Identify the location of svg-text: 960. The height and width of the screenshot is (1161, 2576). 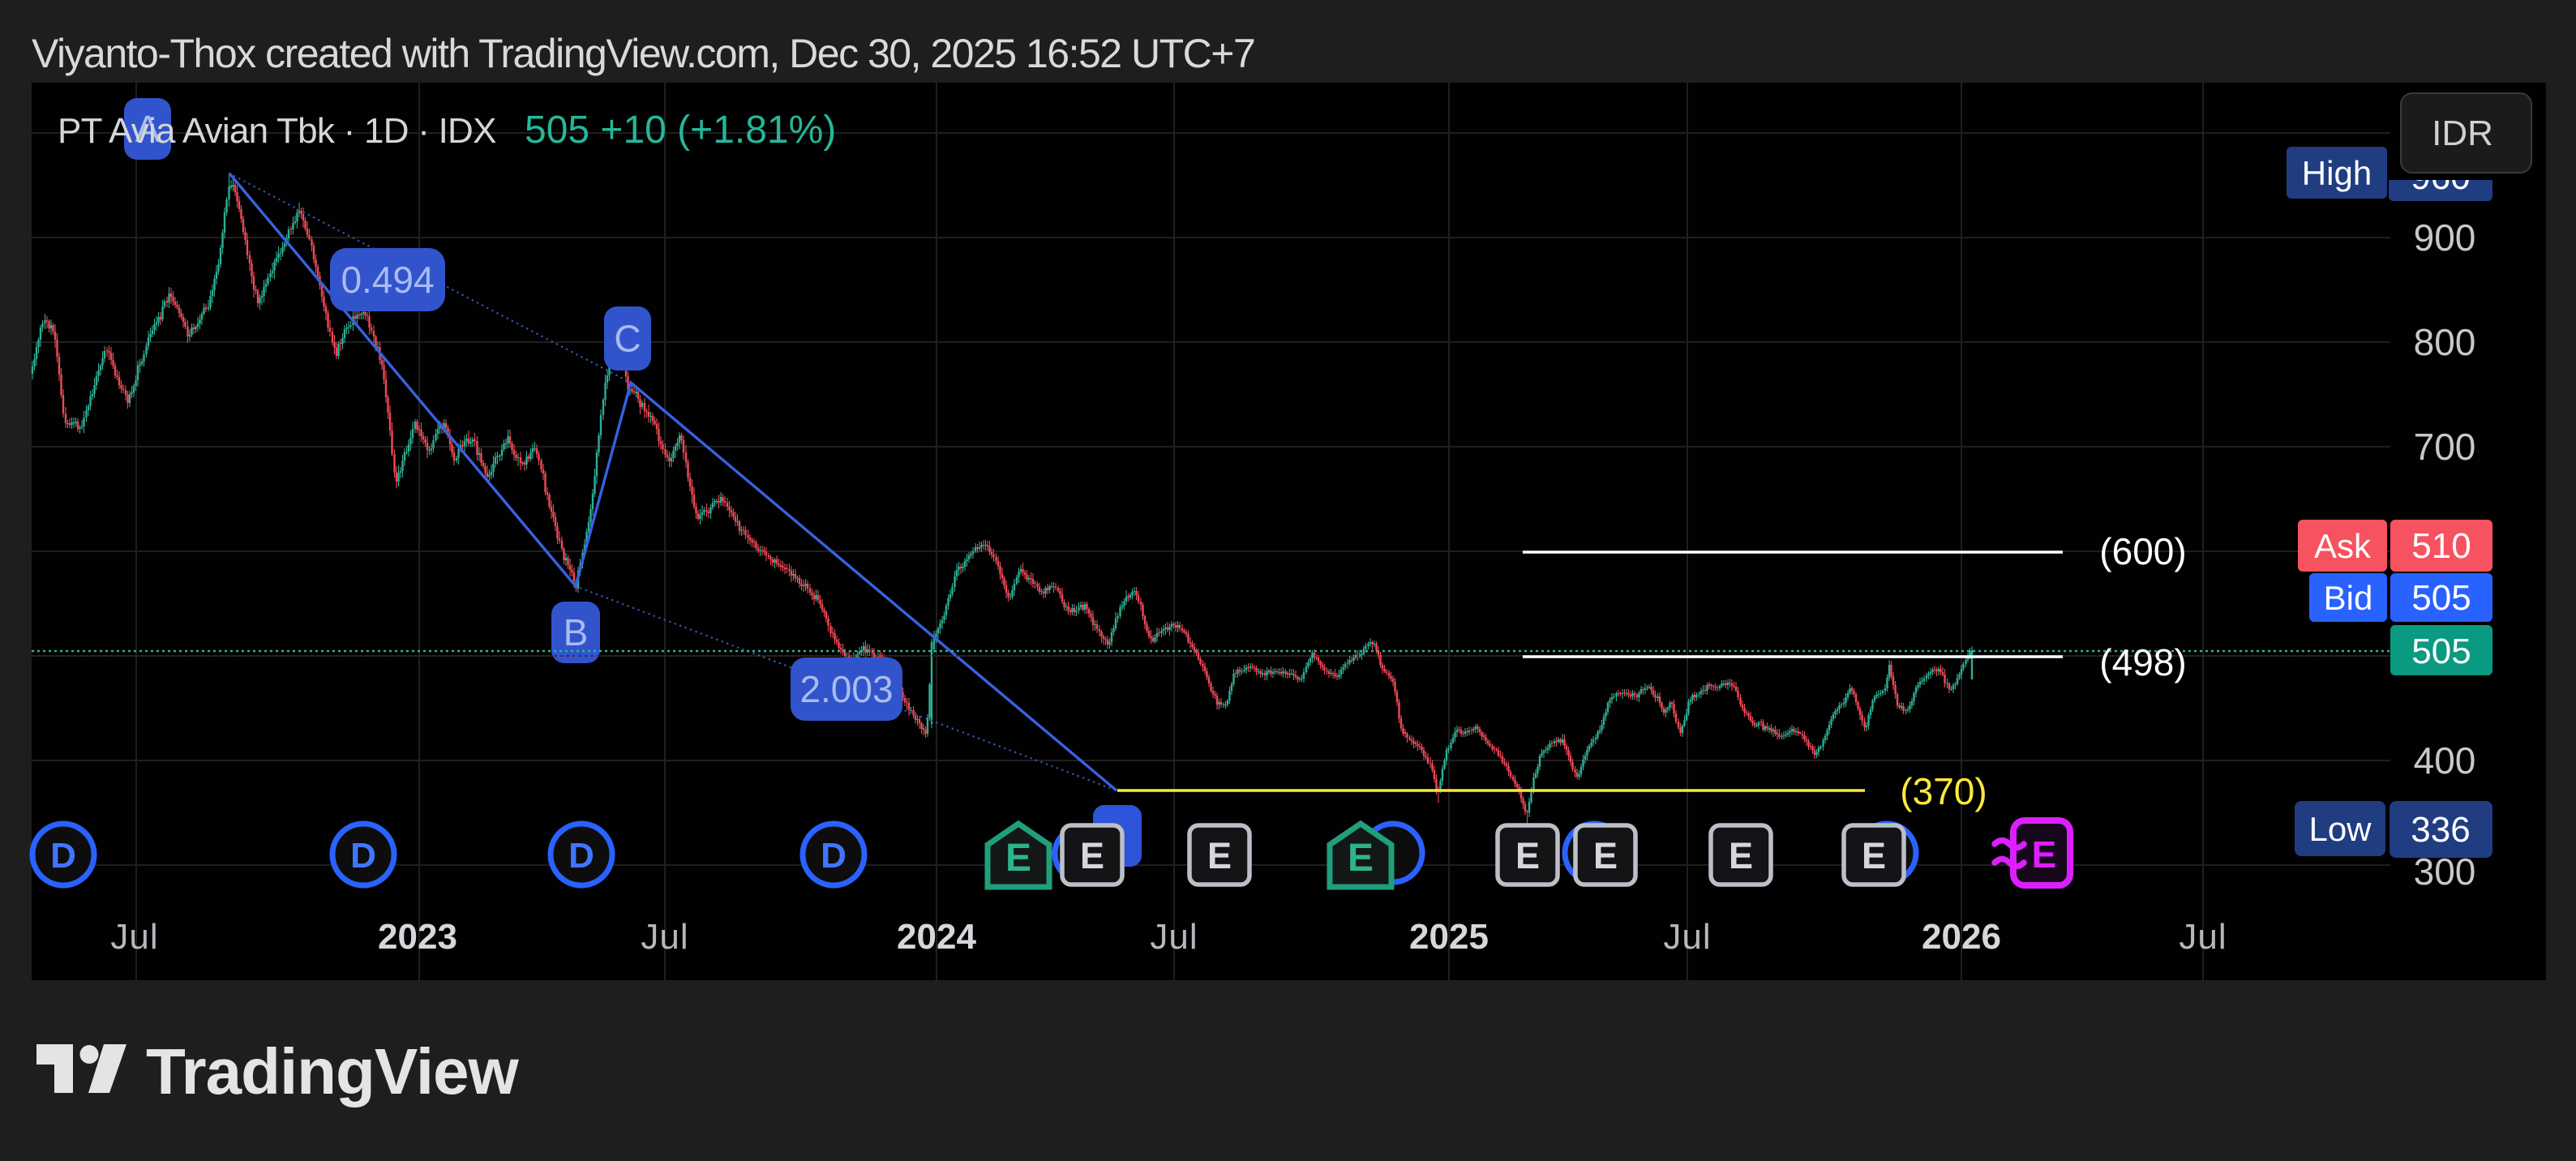
(2440, 177).